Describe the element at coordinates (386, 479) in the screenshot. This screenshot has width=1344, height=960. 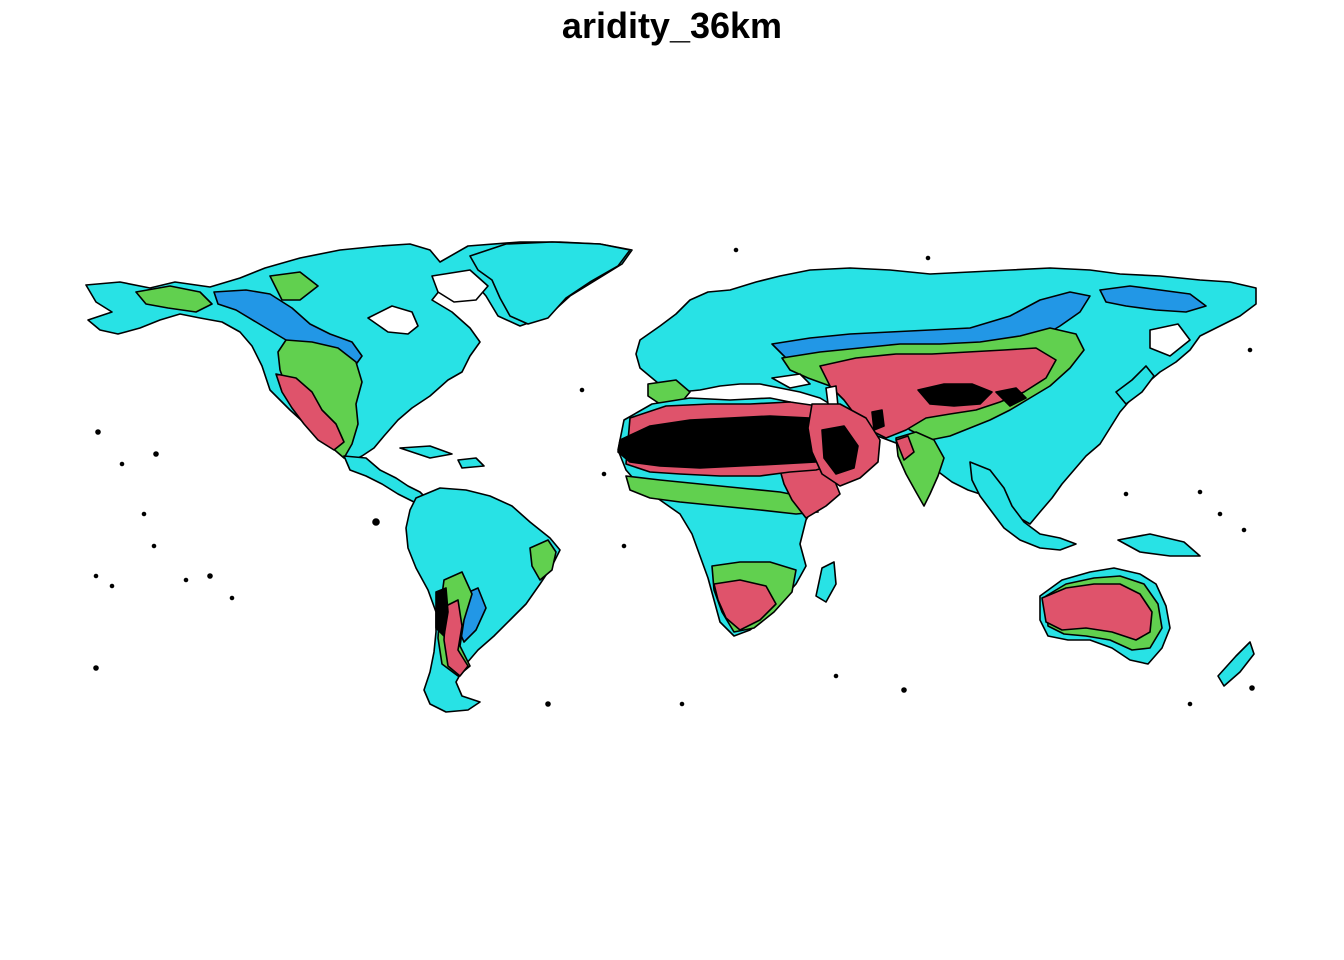
I see `central-america-humid-zone` at that location.